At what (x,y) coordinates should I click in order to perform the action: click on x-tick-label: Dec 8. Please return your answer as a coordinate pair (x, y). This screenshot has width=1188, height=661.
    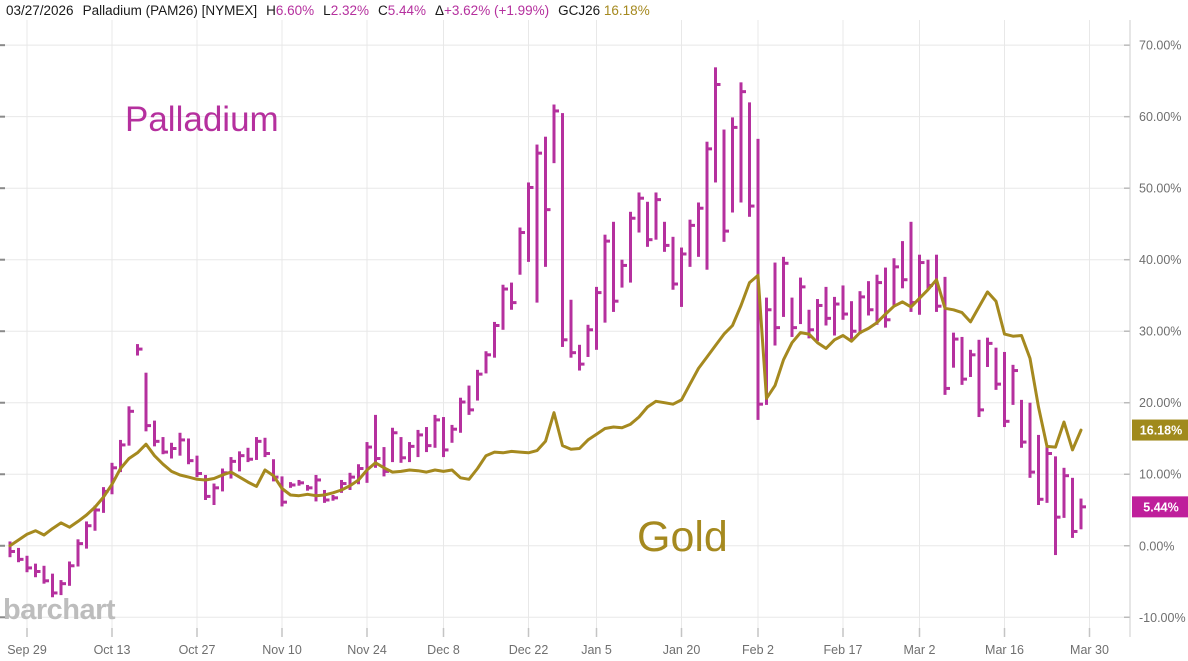
    Looking at the image, I should click on (443, 650).